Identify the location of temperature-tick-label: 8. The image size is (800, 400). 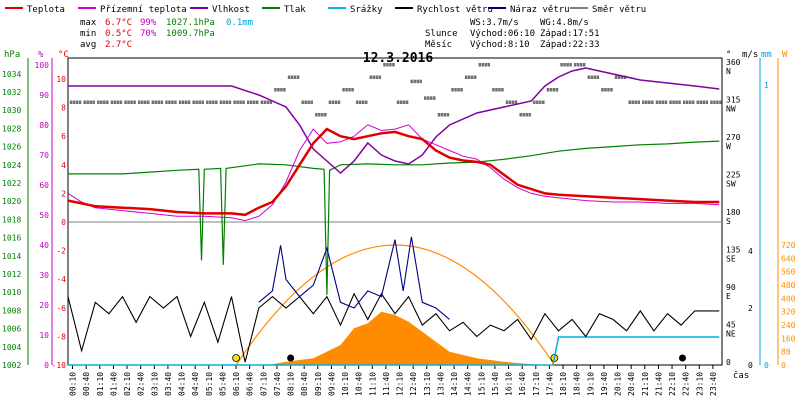
(63, 108).